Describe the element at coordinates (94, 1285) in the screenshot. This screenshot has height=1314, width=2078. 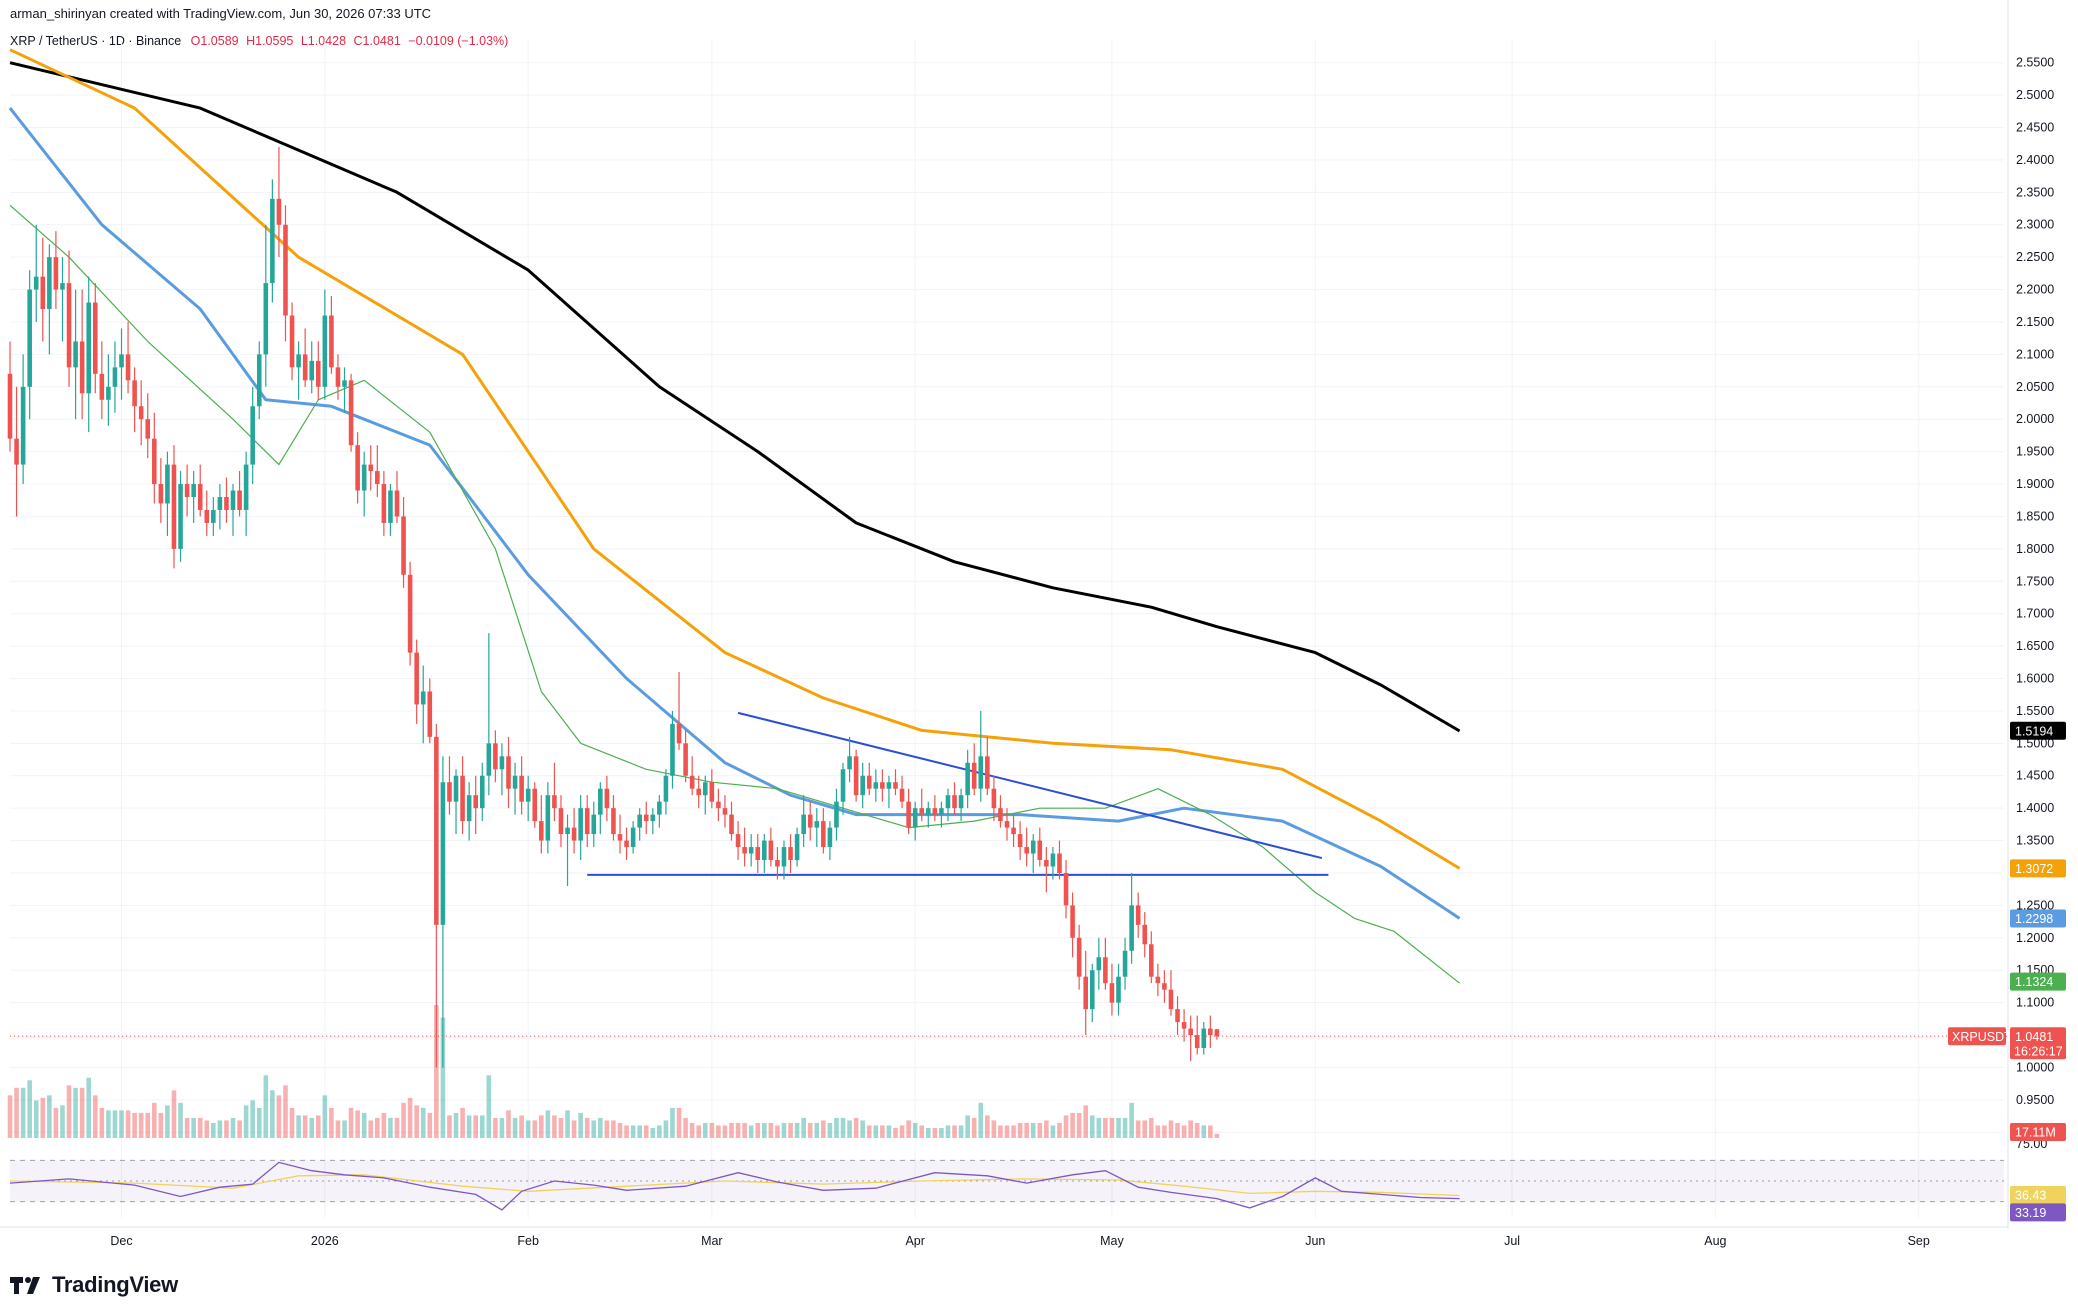
I see `tradingview-logo: TradingView` at that location.